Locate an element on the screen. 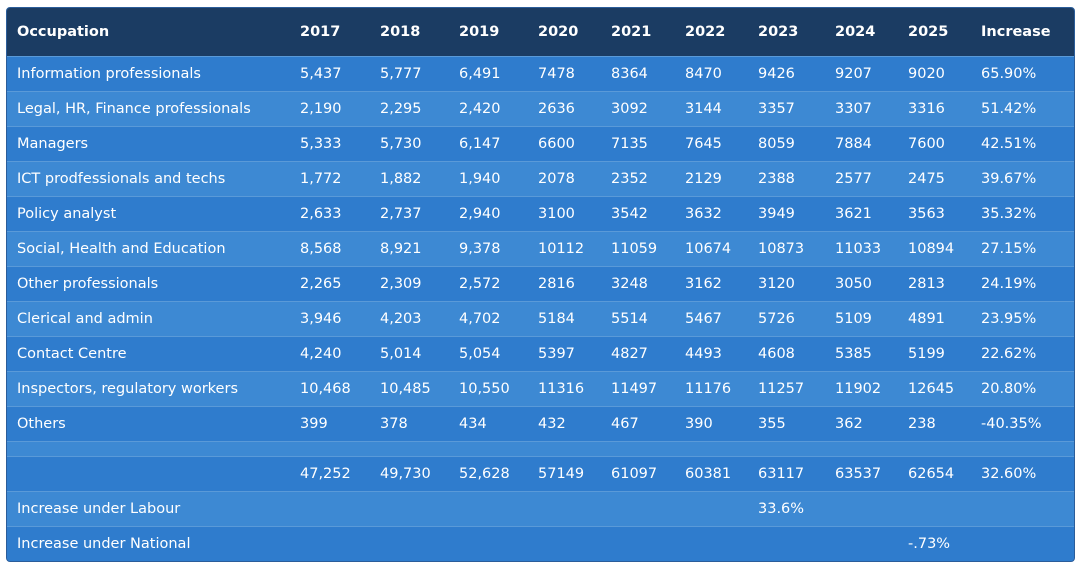  increase-value: 51.42% is located at coordinates (1022, 109).